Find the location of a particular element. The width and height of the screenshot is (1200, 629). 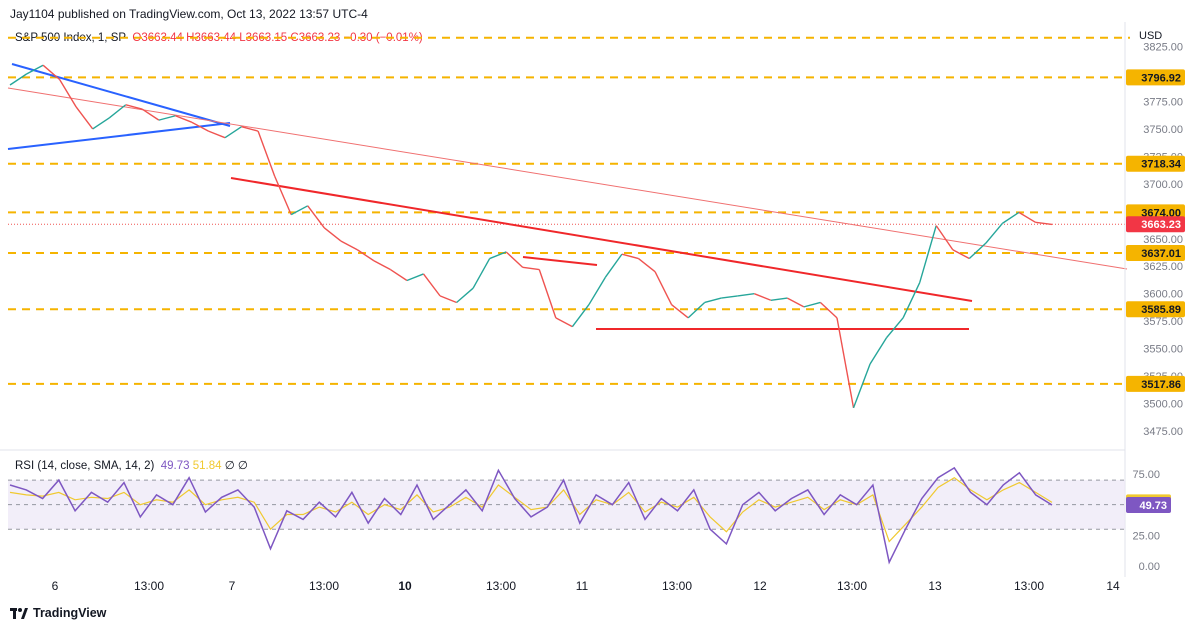

price-label: 3796.92 is located at coordinates (1161, 78).